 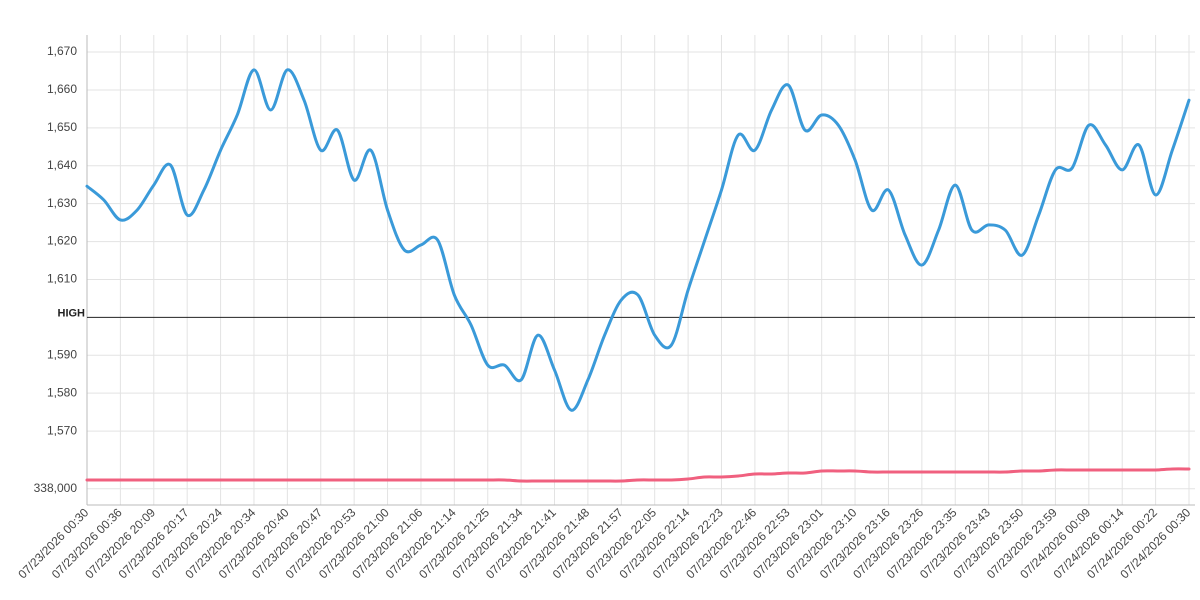 What do you see at coordinates (56, 488) in the screenshot?
I see `y2-tick-label: 338,000` at bounding box center [56, 488].